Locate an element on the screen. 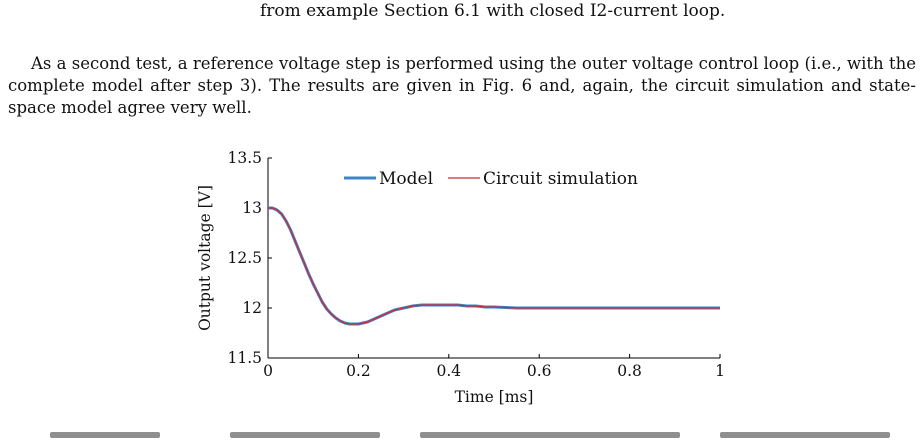  x-tick-label: 0.4 is located at coordinates (448, 371).